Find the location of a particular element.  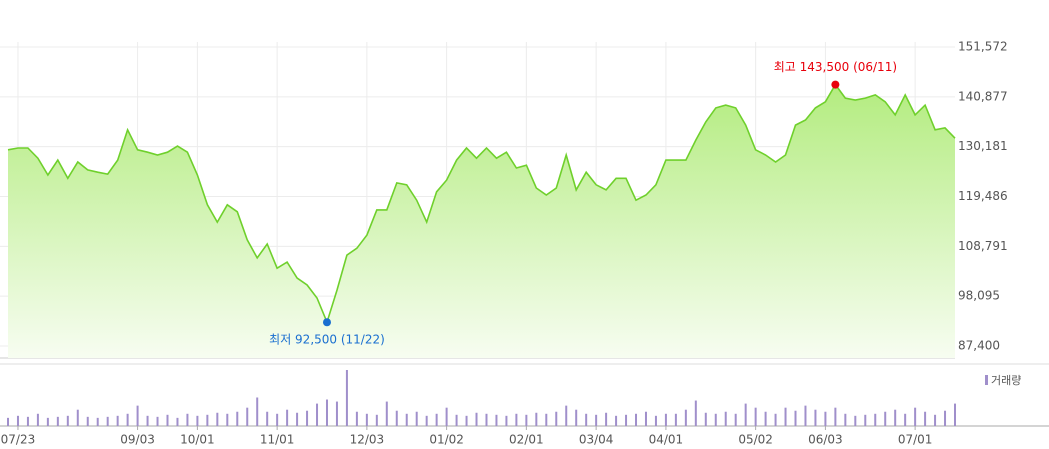

high-label: 최고 143,500 (06/11) is located at coordinates (835, 67).